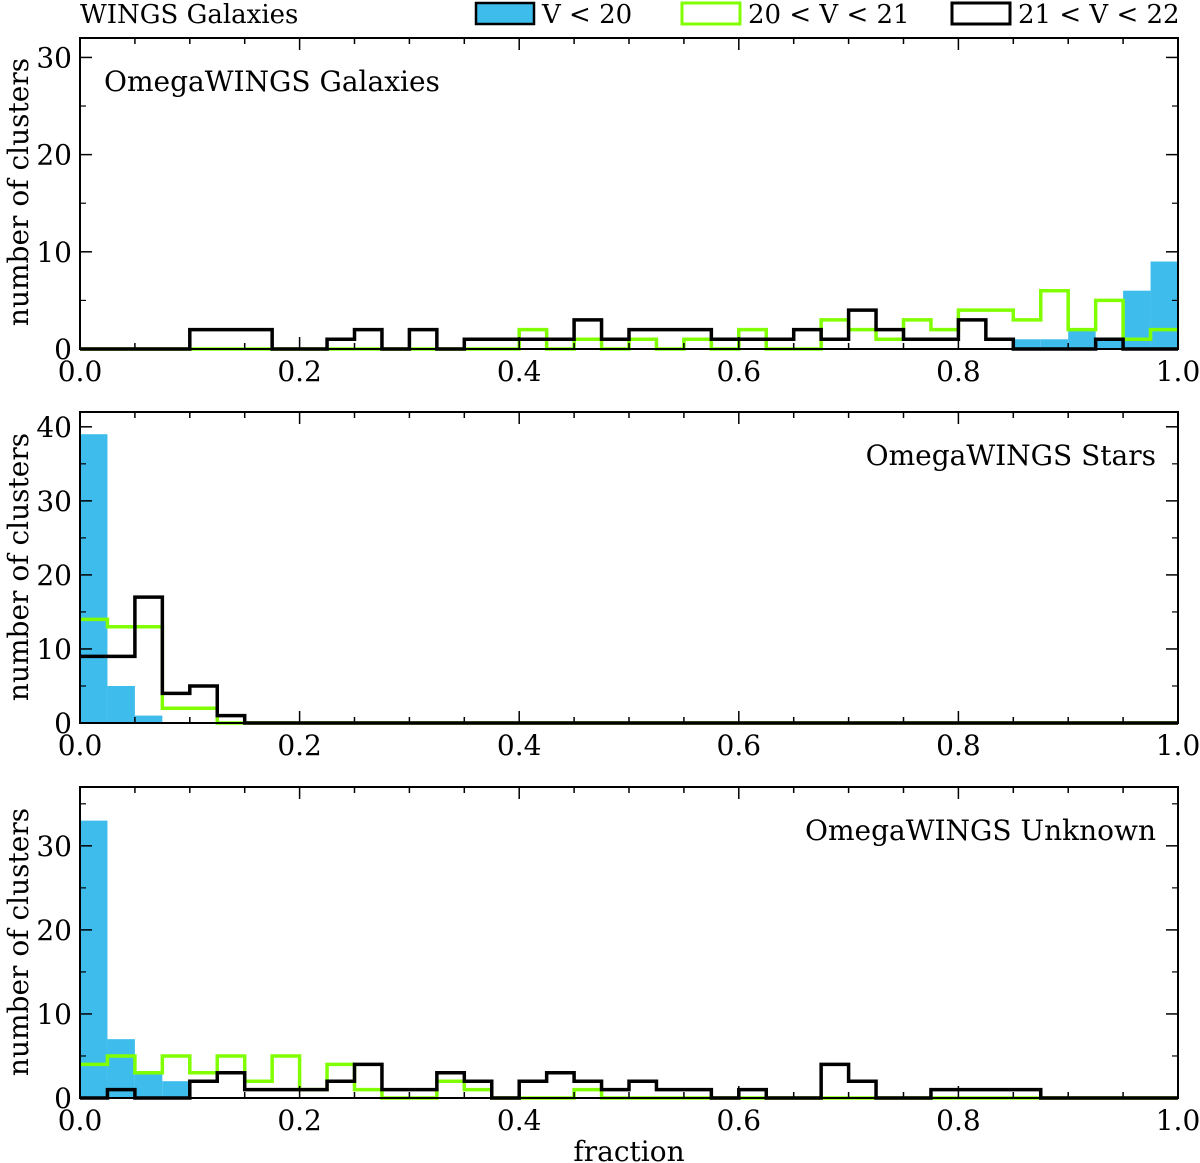 The image size is (1200, 1163). What do you see at coordinates (958, 1120) in the screenshot?
I see `x-tick-label-unknown-4: 0.8` at bounding box center [958, 1120].